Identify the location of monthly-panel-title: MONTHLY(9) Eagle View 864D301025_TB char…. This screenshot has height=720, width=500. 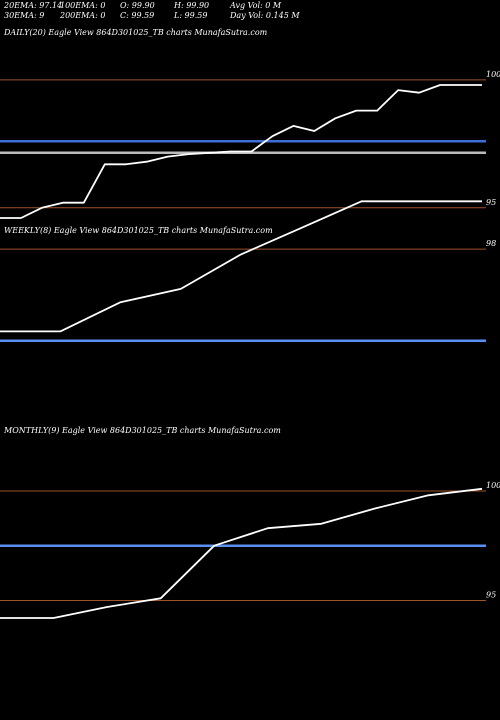
(142, 430).